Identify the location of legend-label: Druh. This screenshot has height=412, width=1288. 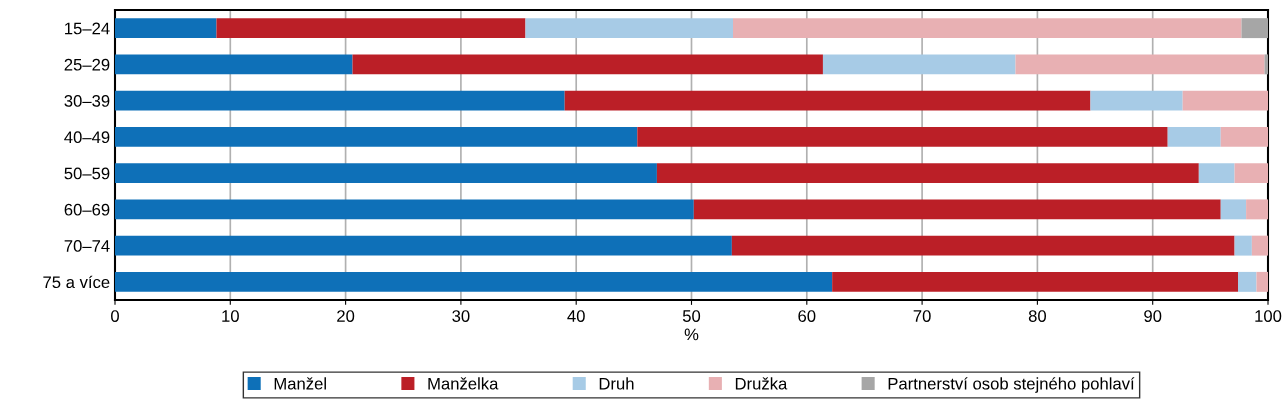
(616, 383).